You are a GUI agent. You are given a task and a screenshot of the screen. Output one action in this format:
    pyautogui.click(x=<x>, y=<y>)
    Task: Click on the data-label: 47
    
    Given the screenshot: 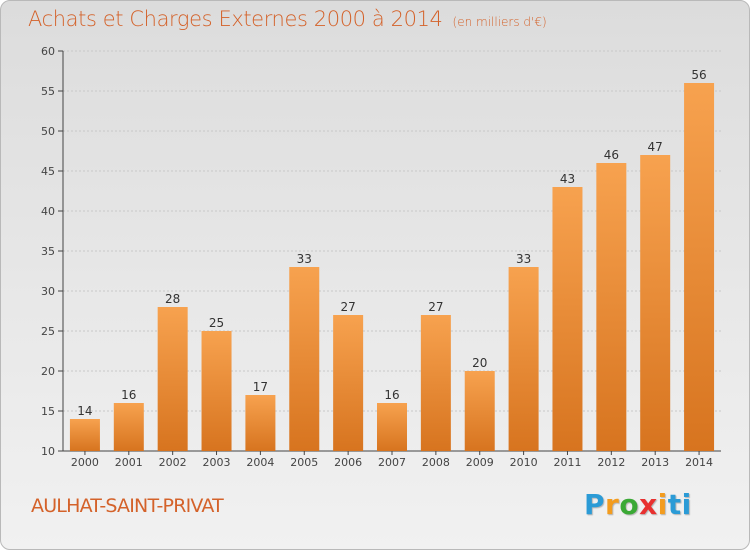 What is the action you would take?
    pyautogui.click(x=655, y=147)
    